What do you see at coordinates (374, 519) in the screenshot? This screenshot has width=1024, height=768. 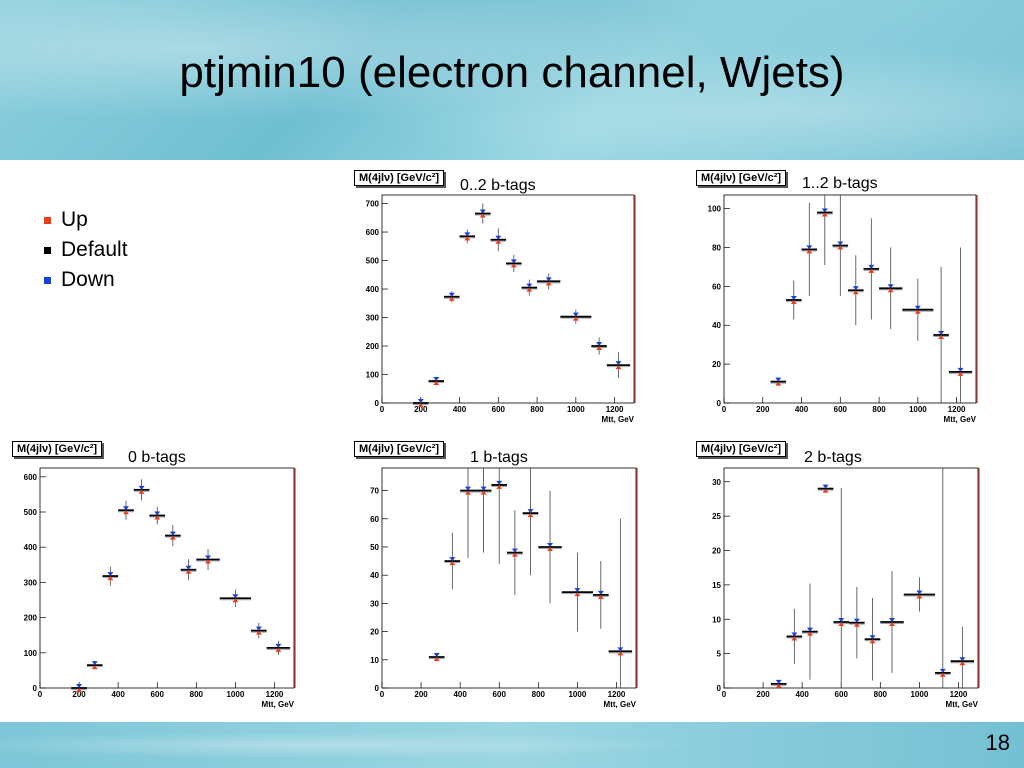 I see `y-tick-label: 60` at bounding box center [374, 519].